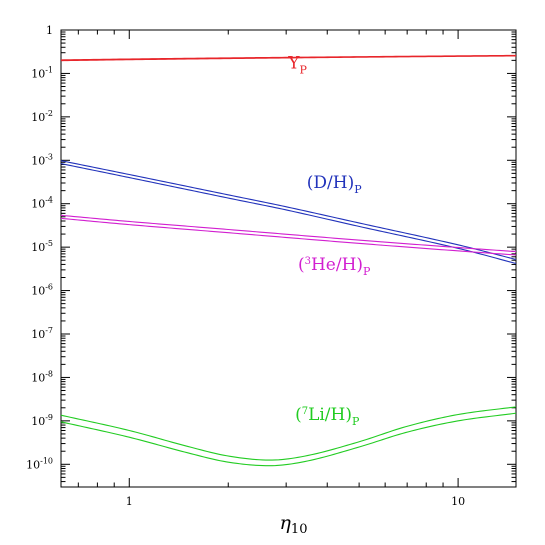 The height and width of the screenshot is (545, 545). Describe the element at coordinates (294, 524) in the screenshot. I see `x-axis-label: η10` at that location.